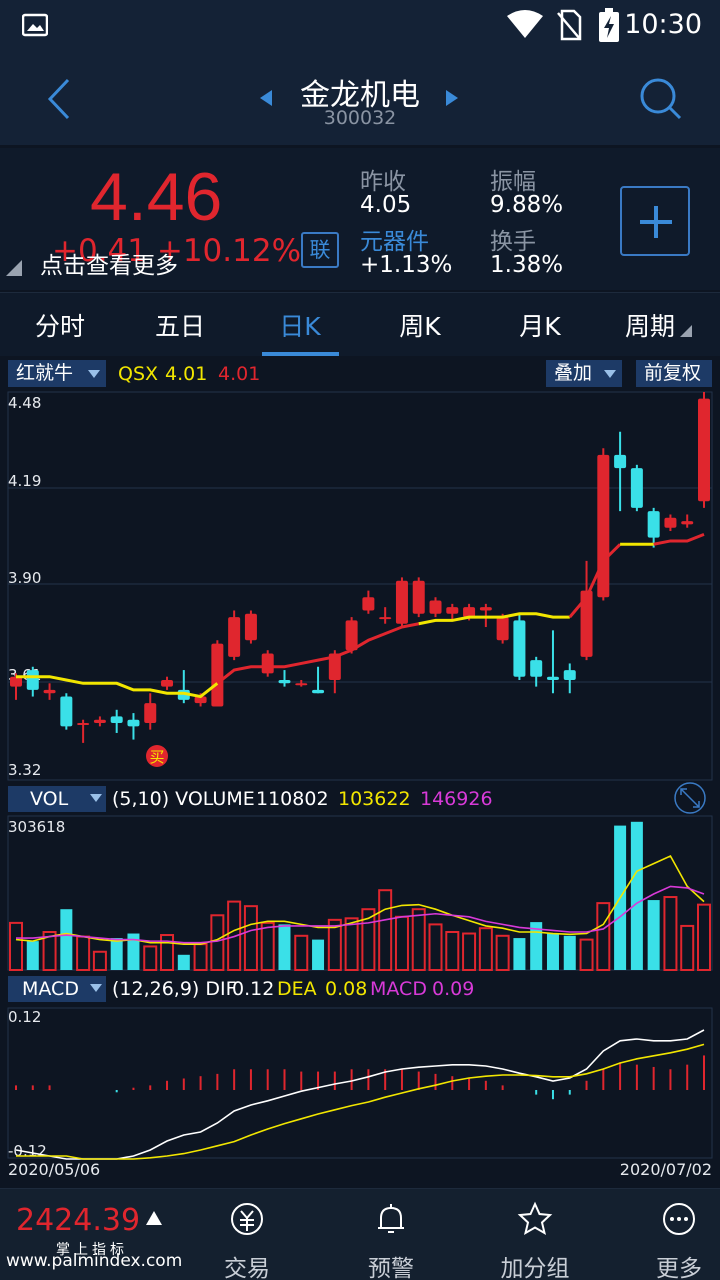 This screenshot has width=720, height=1280. Describe the element at coordinates (54, 1169) in the screenshot. I see `start-date: 2020/05/06` at that location.